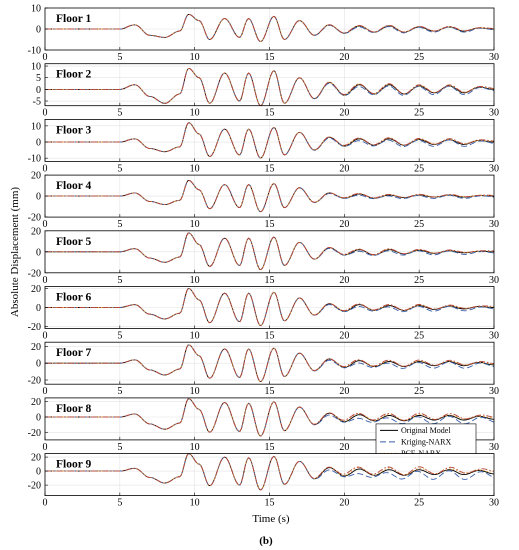 This screenshot has width=519, height=550. I want to click on panel-label: Floor 1, so click(73, 19).